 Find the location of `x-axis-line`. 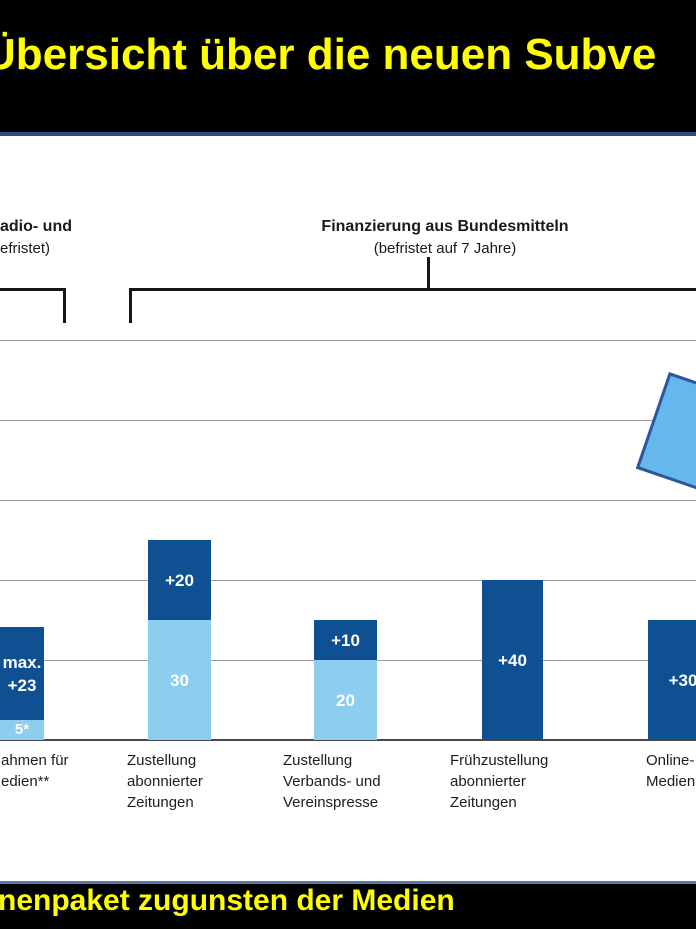

x-axis-line is located at coordinates (348, 740).